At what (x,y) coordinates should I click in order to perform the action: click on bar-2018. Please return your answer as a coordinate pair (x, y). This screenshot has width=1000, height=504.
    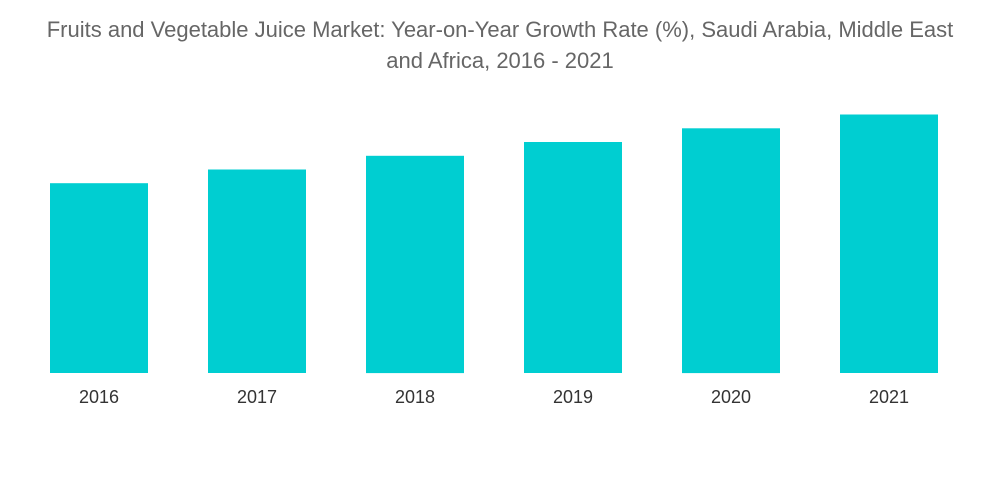
    Looking at the image, I should click on (415, 264).